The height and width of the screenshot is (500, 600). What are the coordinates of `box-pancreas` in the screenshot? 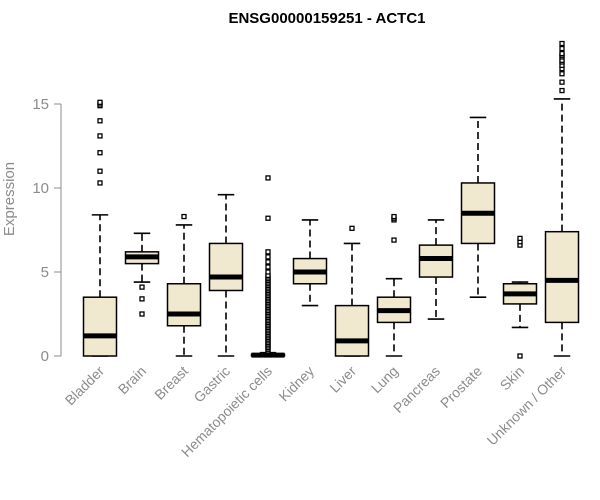 It's located at (436, 269).